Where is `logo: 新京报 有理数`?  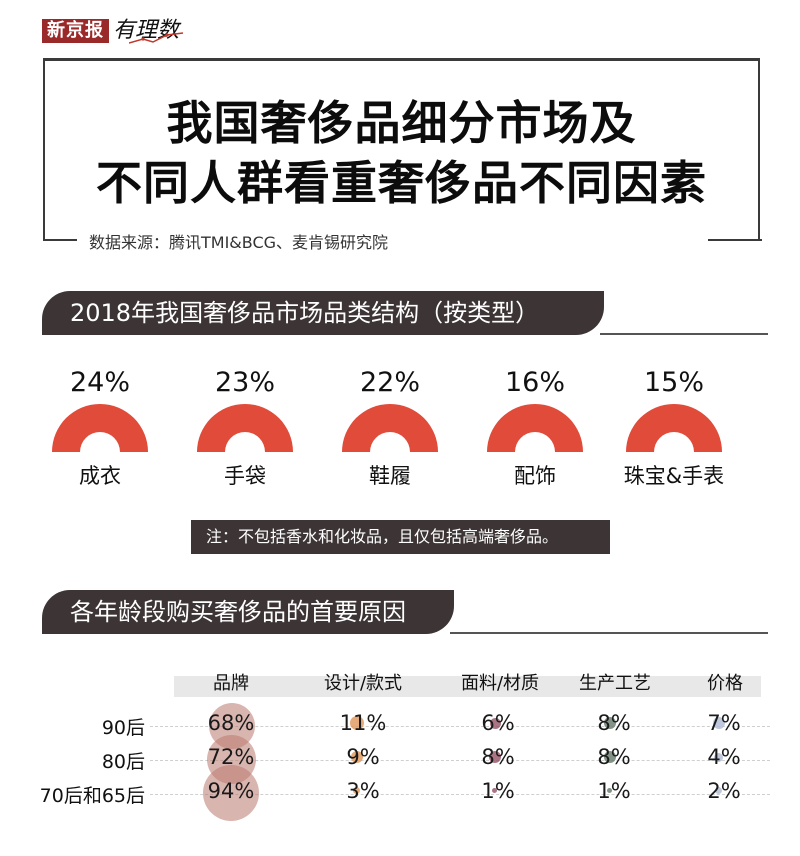 logo: 新京报 有理数 is located at coordinates (113, 31).